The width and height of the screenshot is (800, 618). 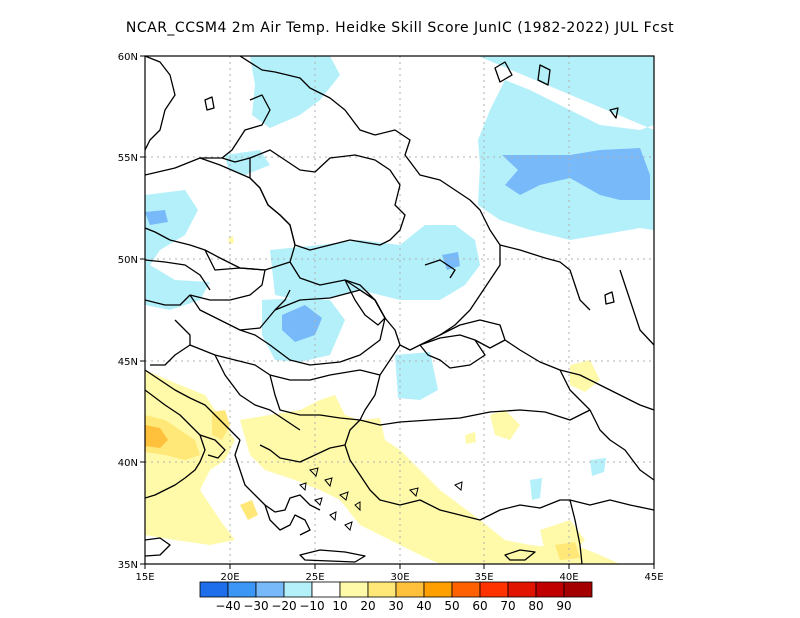 I want to click on coast-gotland, so click(x=209, y=103).